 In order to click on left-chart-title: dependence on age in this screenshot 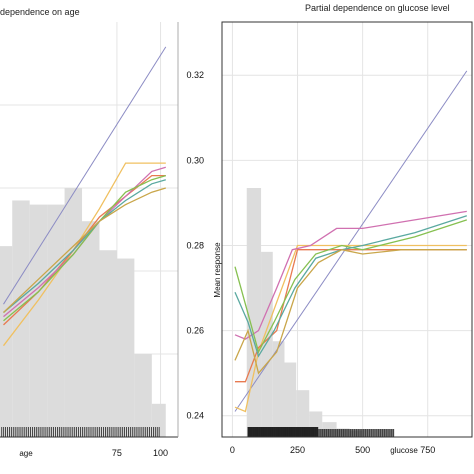, I will do `click(40, 12)`.